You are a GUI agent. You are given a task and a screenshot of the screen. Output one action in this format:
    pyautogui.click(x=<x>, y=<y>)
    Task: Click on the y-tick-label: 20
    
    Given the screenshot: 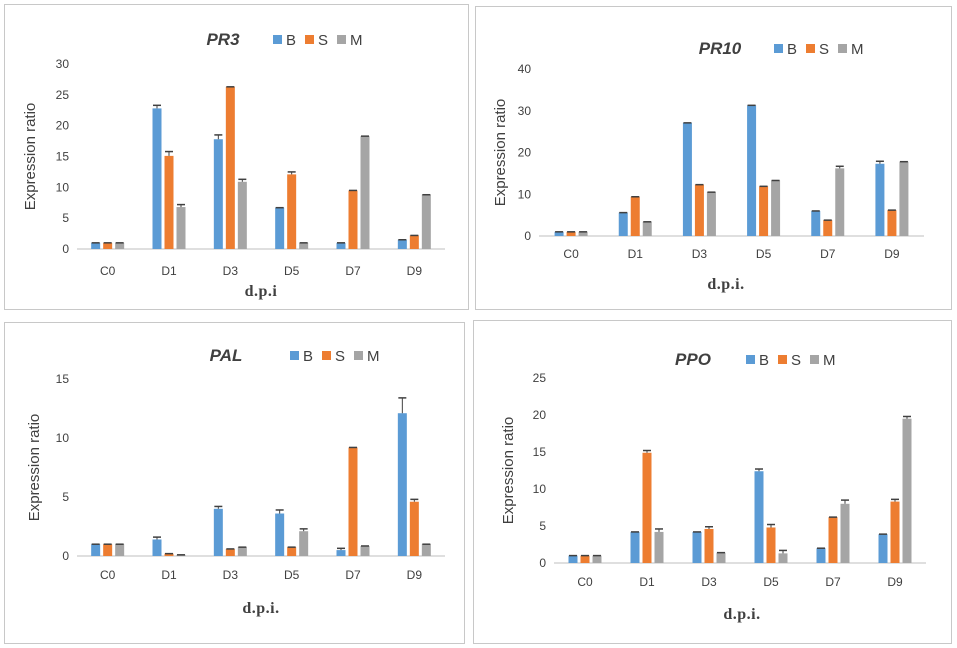 What is the action you would take?
    pyautogui.click(x=540, y=415)
    